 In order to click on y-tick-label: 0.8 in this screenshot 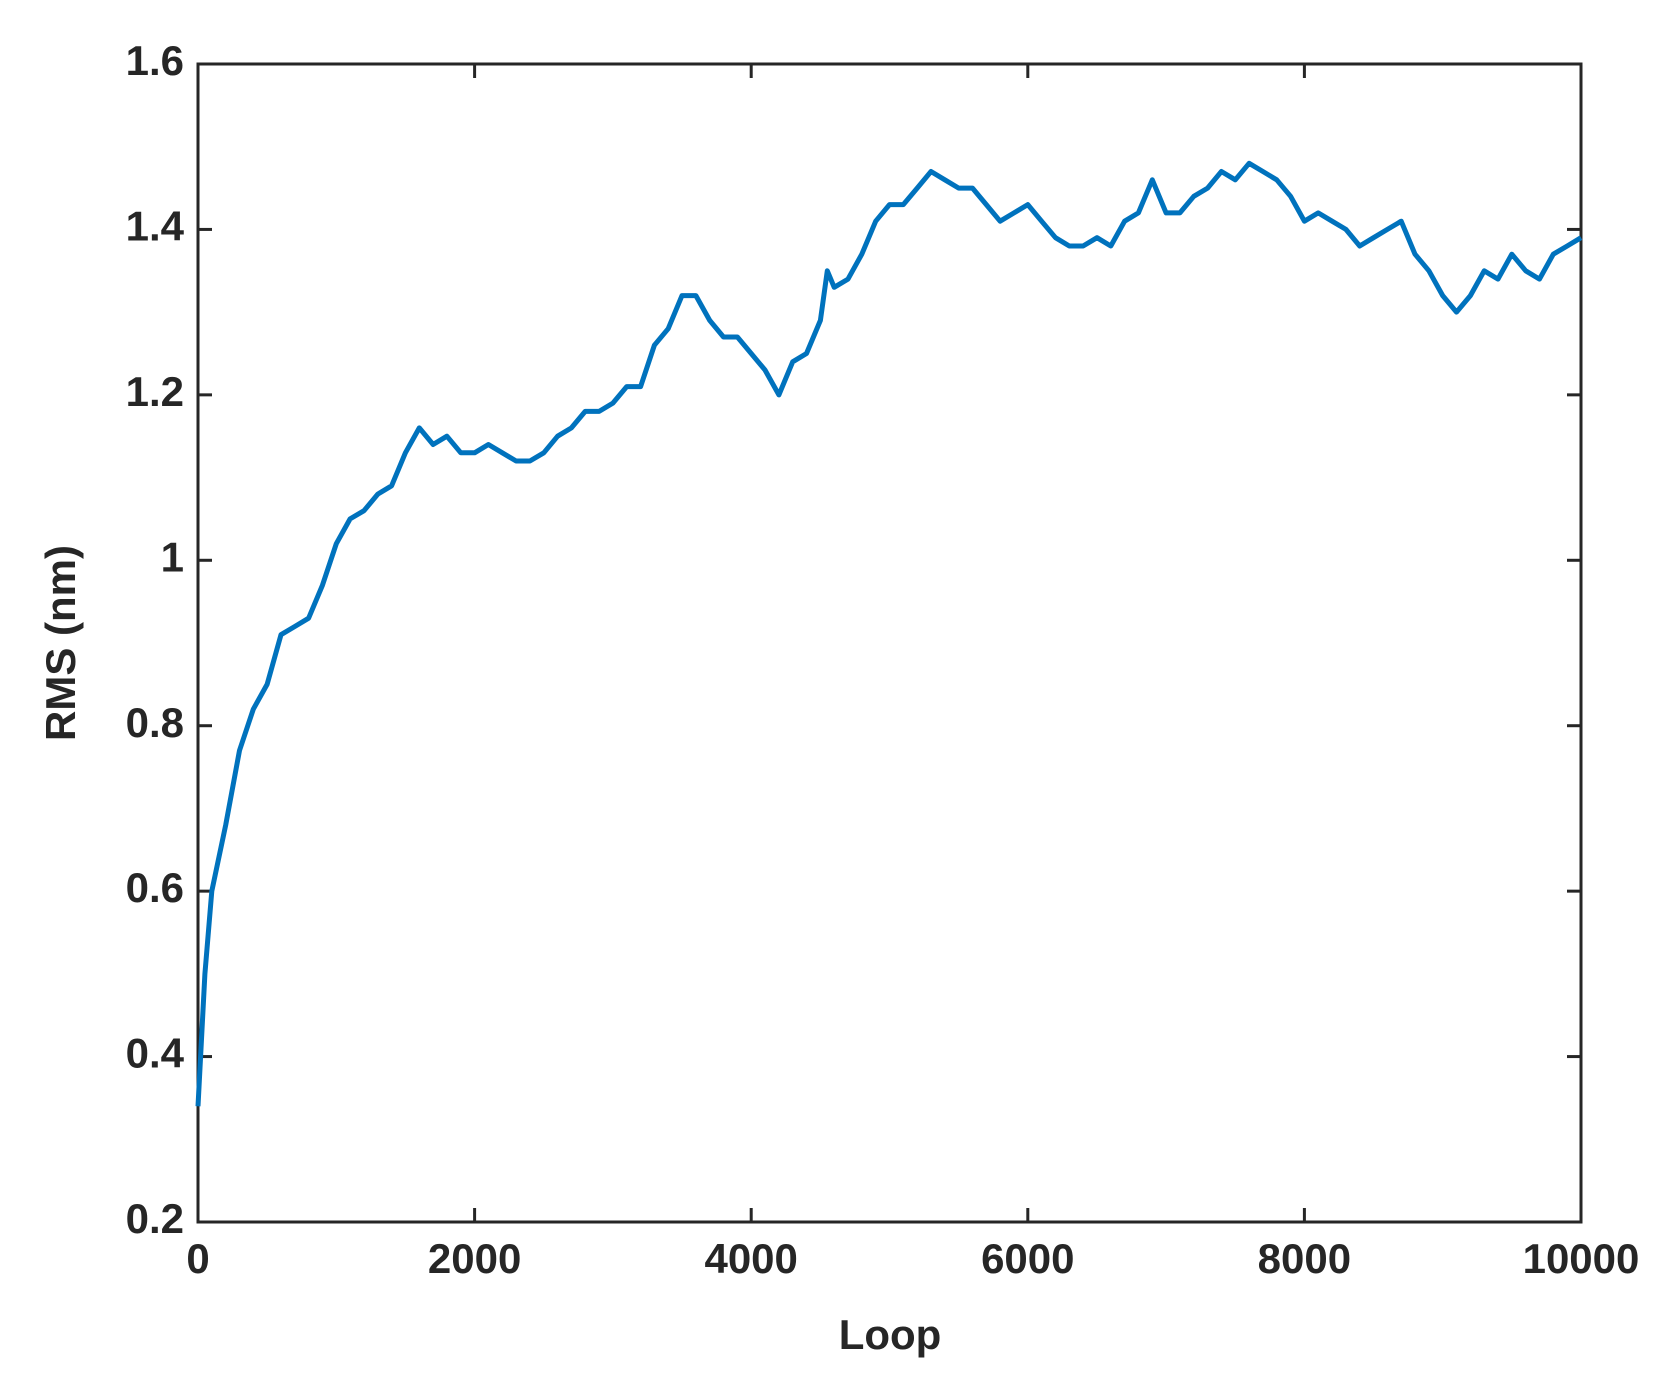, I will do `click(155, 722)`.